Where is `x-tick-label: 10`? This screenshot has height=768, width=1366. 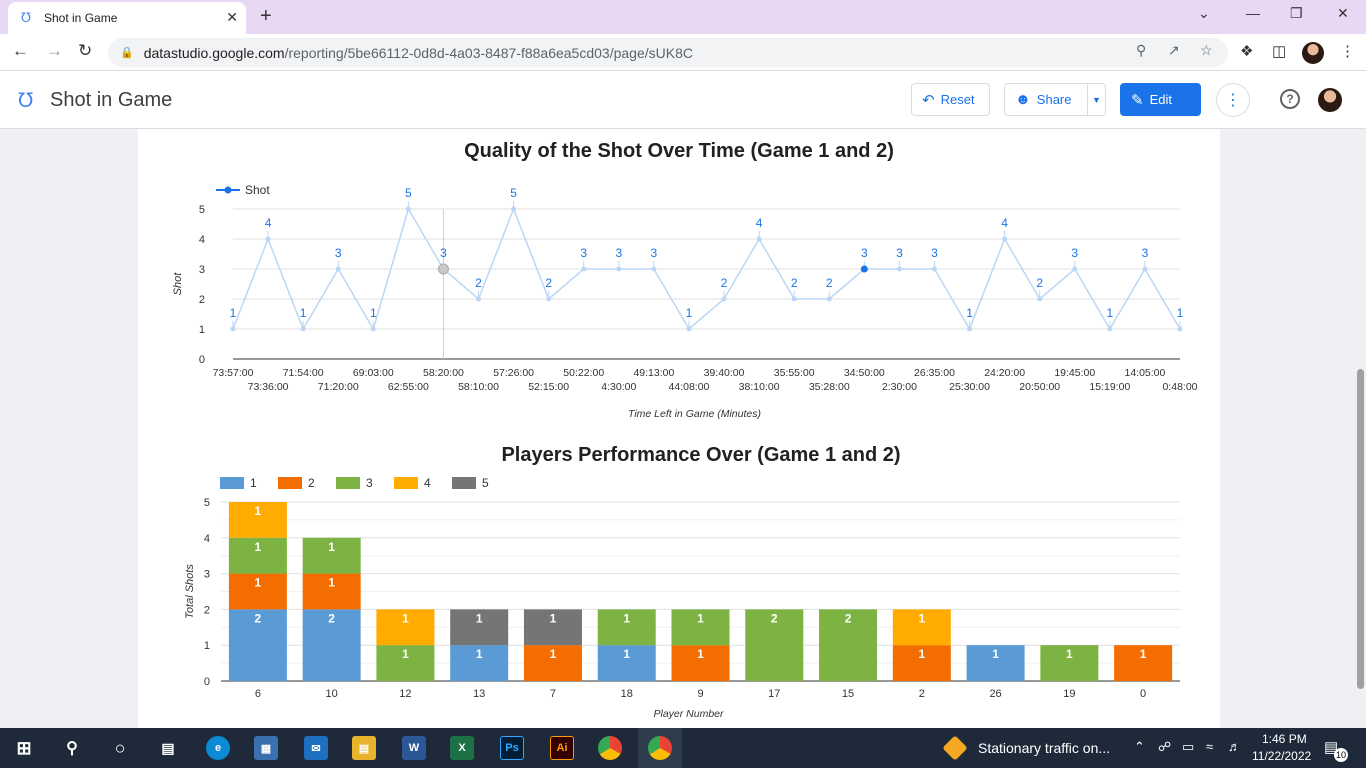 x-tick-label: 10 is located at coordinates (332, 694).